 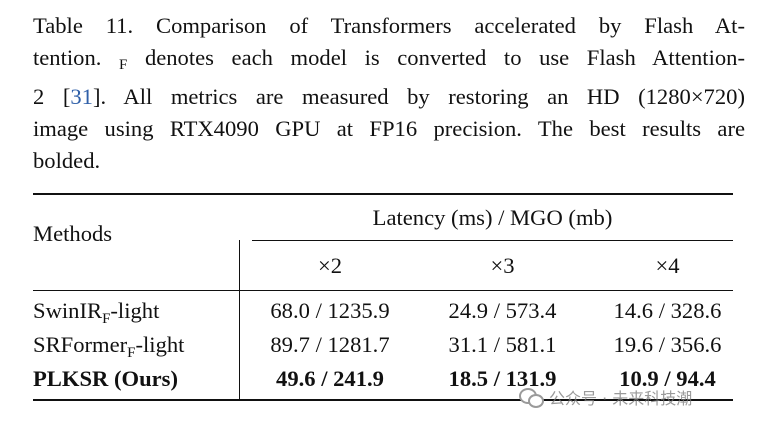 I want to click on scale-header-x2: ×2, so click(x=330, y=265).